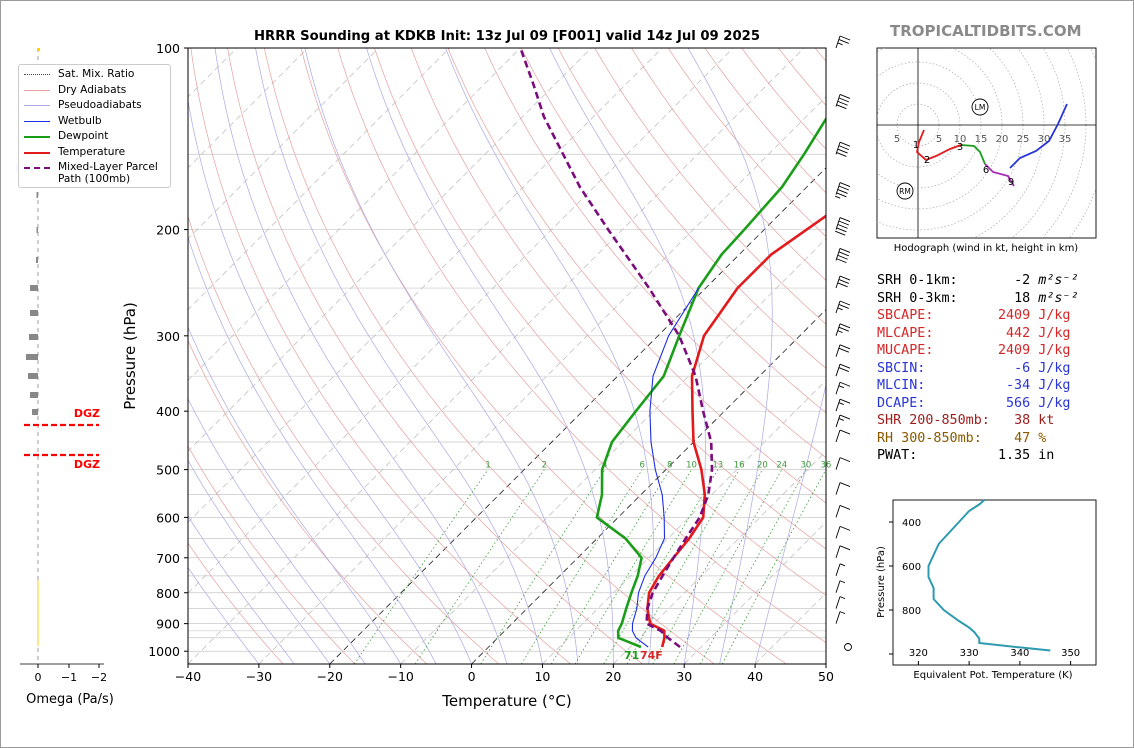  I want to click on x-tick-label: 30, so click(684, 676).